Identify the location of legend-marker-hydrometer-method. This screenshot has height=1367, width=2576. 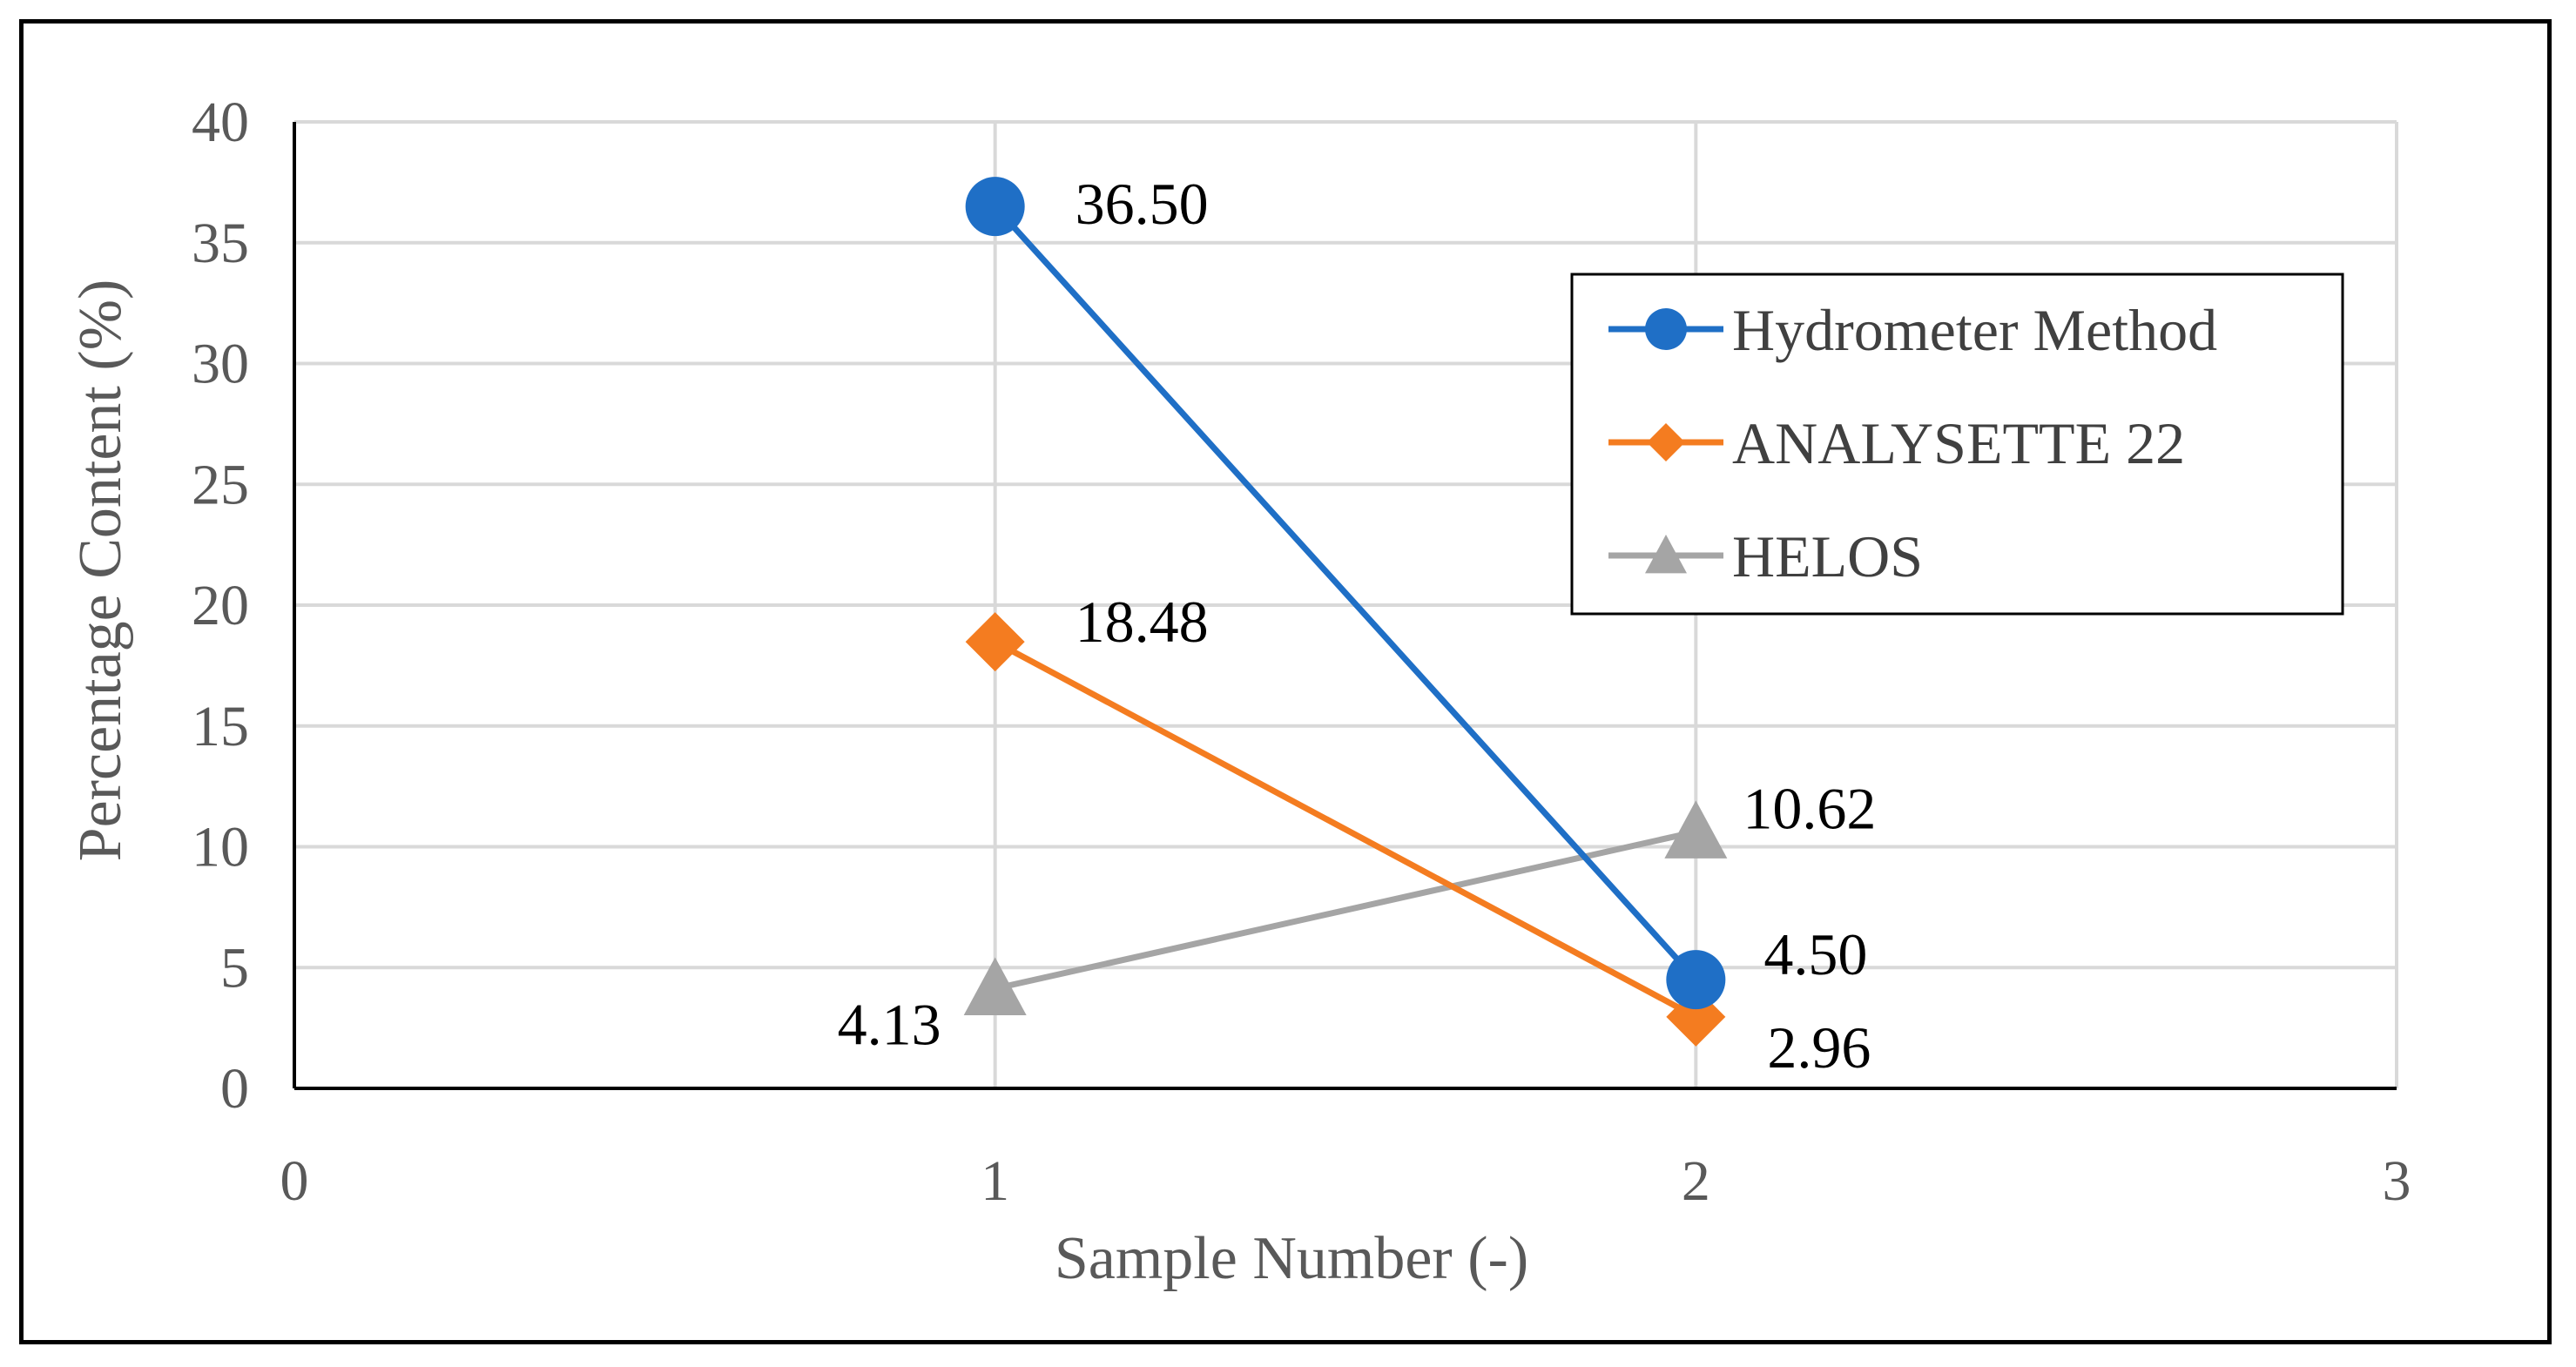
(1666, 329).